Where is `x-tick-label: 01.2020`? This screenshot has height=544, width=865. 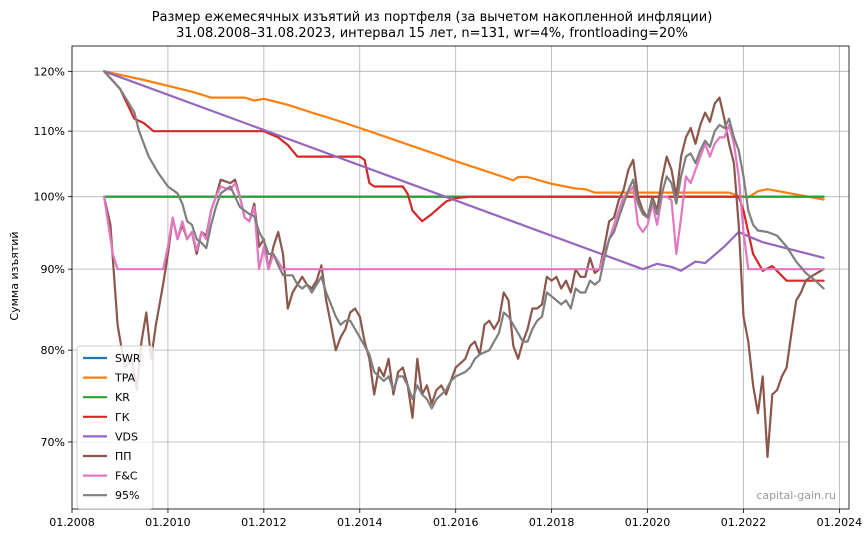 x-tick-label: 01.2020 is located at coordinates (648, 522).